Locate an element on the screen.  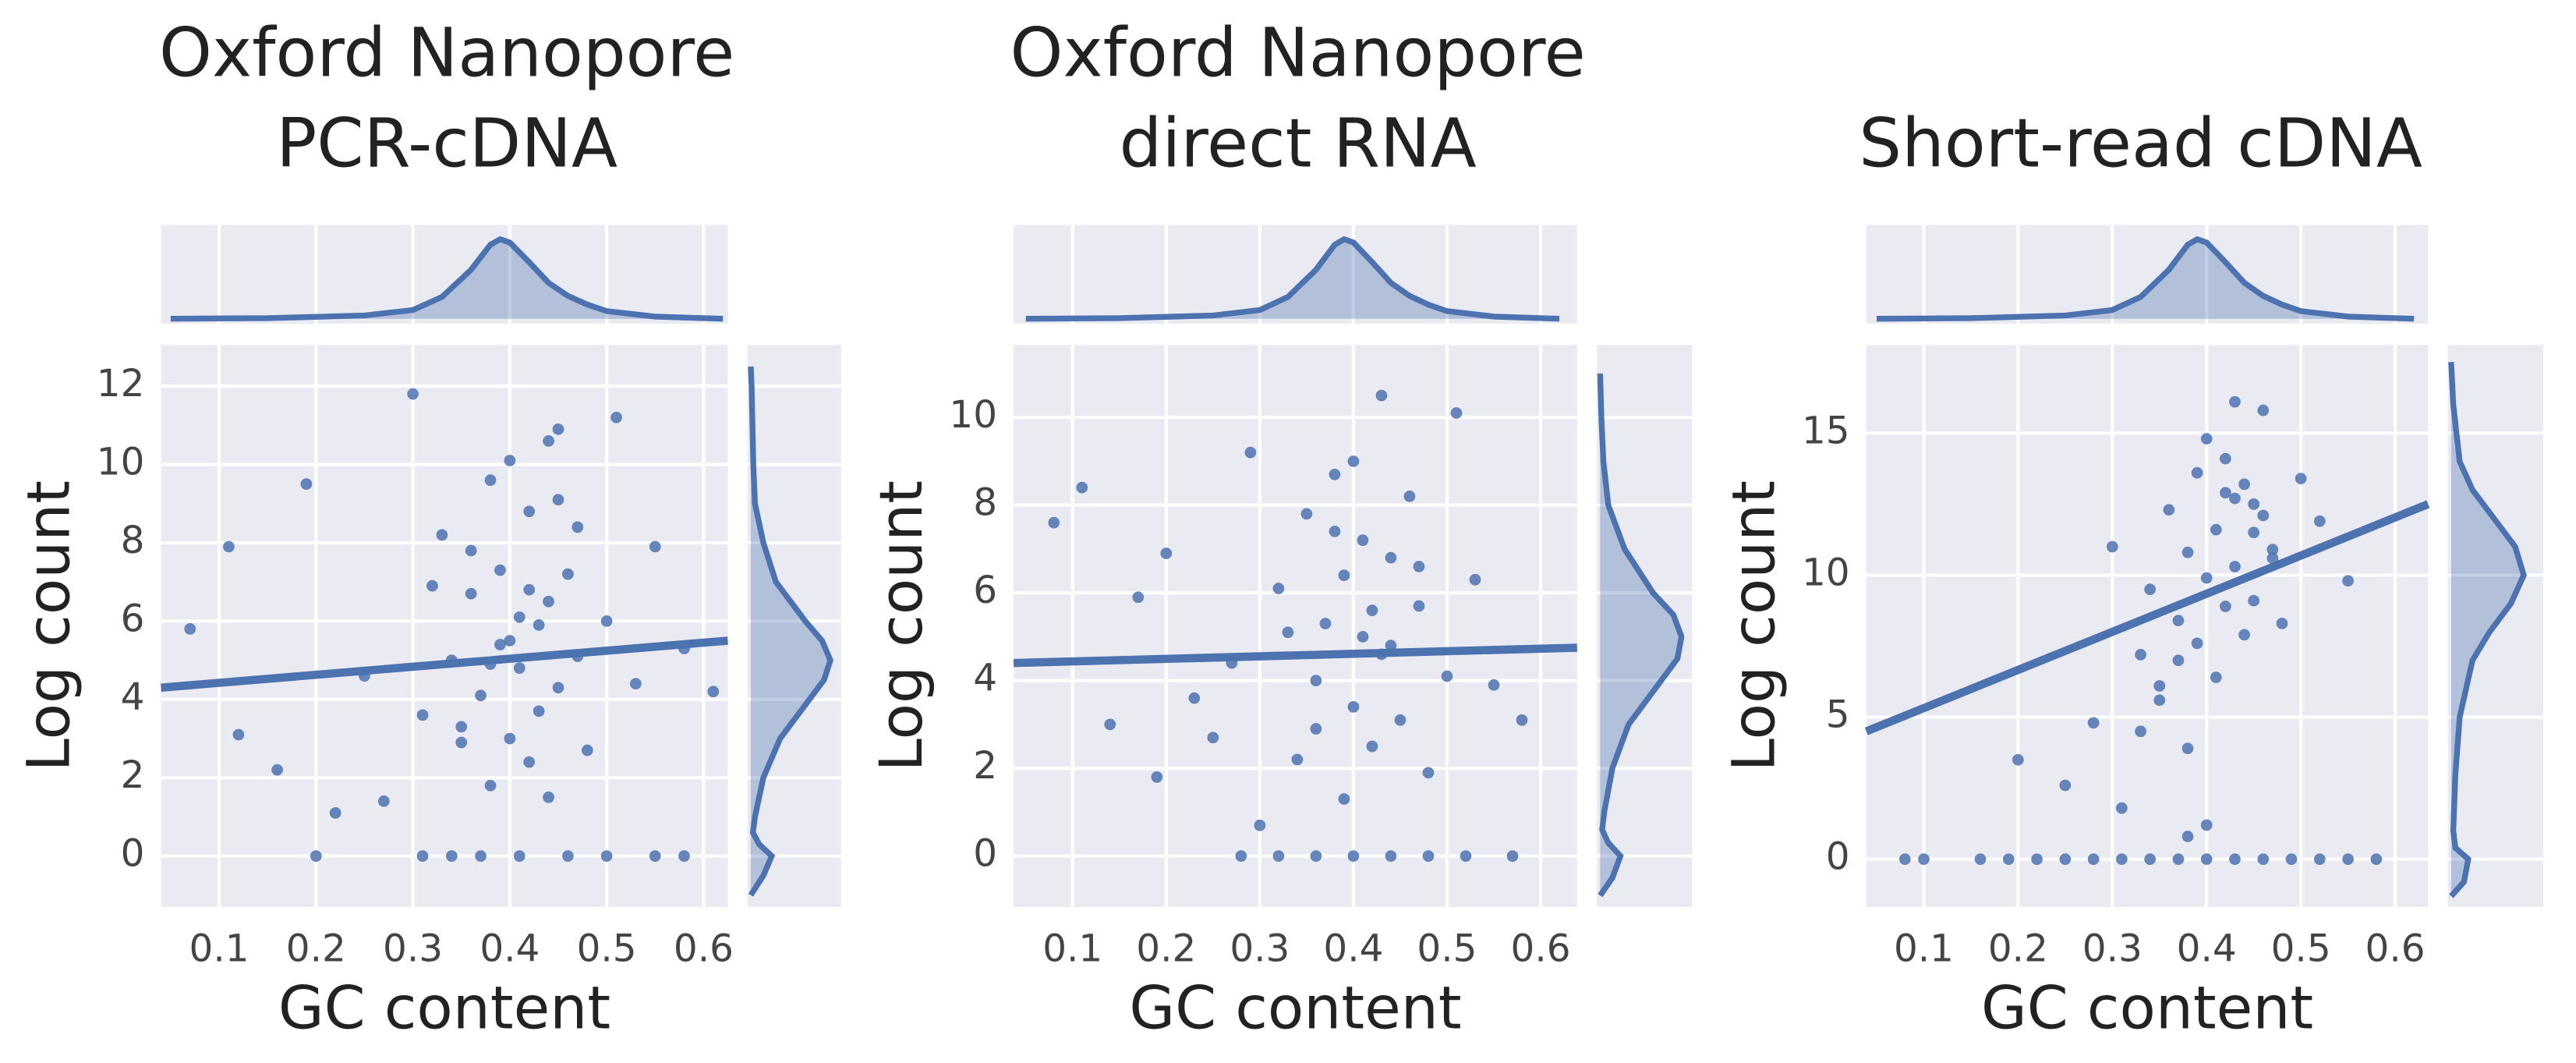
plot-area is located at coordinates (444, 626).